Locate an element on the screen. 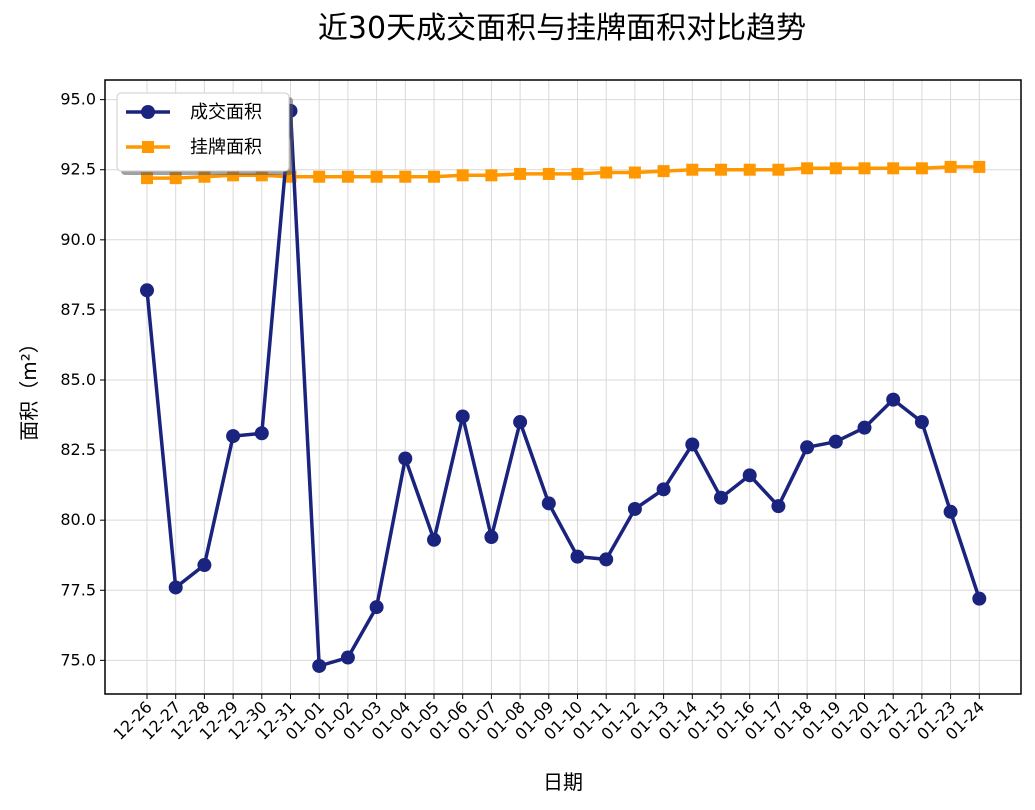 The image size is (1035, 810). y-tick-label: 82.5 is located at coordinates (78, 449).